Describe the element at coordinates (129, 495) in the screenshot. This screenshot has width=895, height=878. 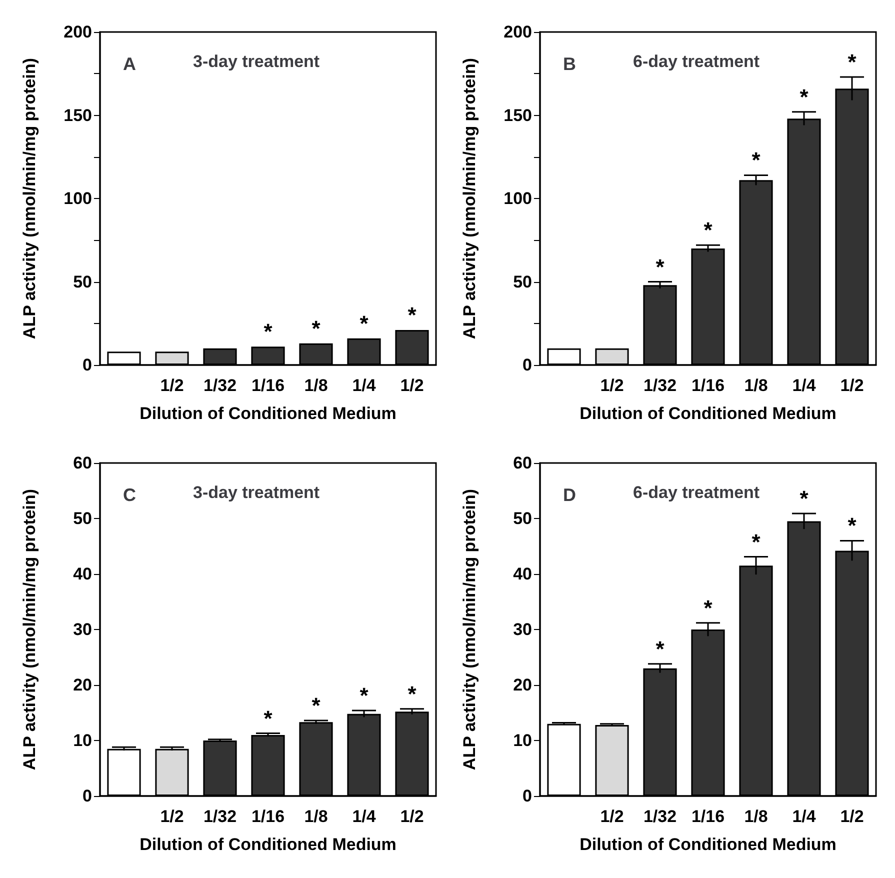
I see `text: C` at that location.